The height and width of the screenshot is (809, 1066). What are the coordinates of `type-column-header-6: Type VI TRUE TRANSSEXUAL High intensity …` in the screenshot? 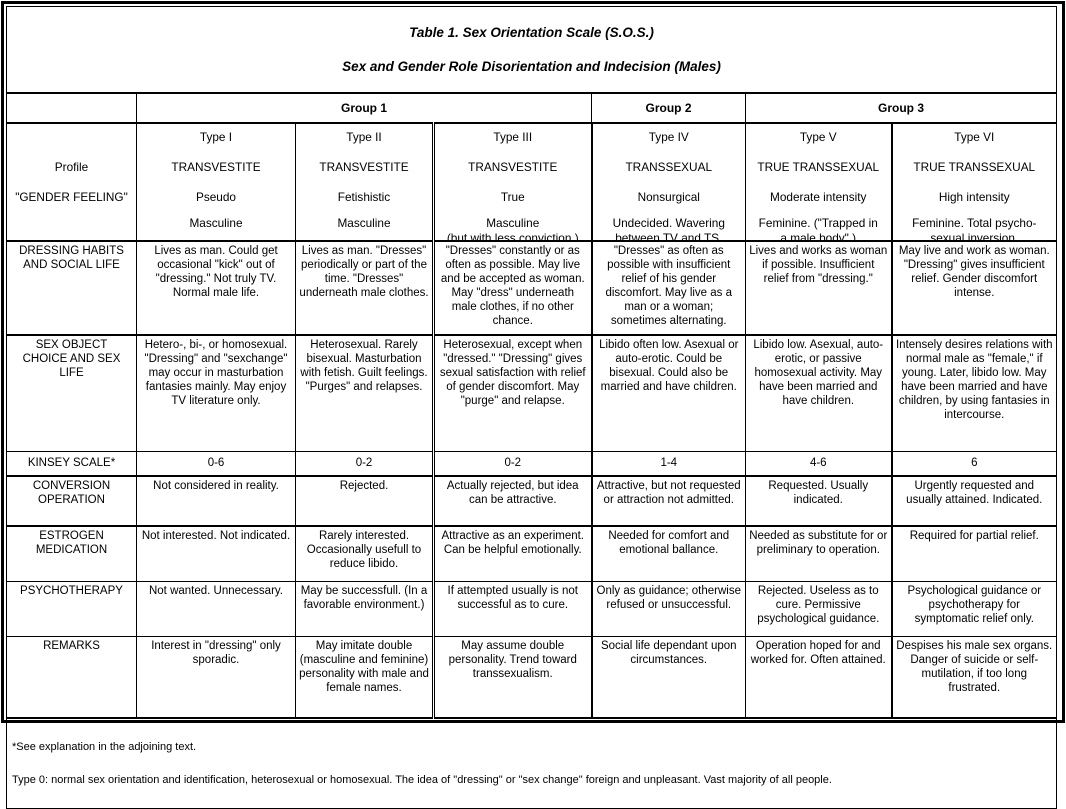 It's located at (974, 182).